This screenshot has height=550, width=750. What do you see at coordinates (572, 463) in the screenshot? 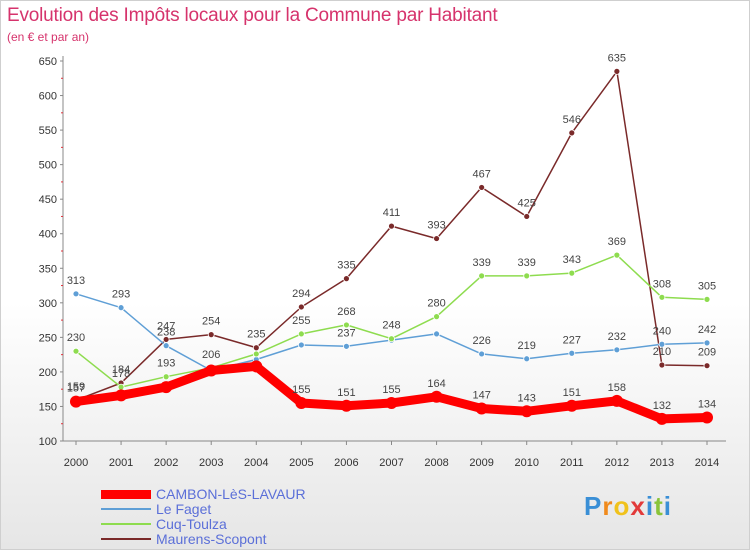
I see `x-tick-label: 2011` at bounding box center [572, 463].